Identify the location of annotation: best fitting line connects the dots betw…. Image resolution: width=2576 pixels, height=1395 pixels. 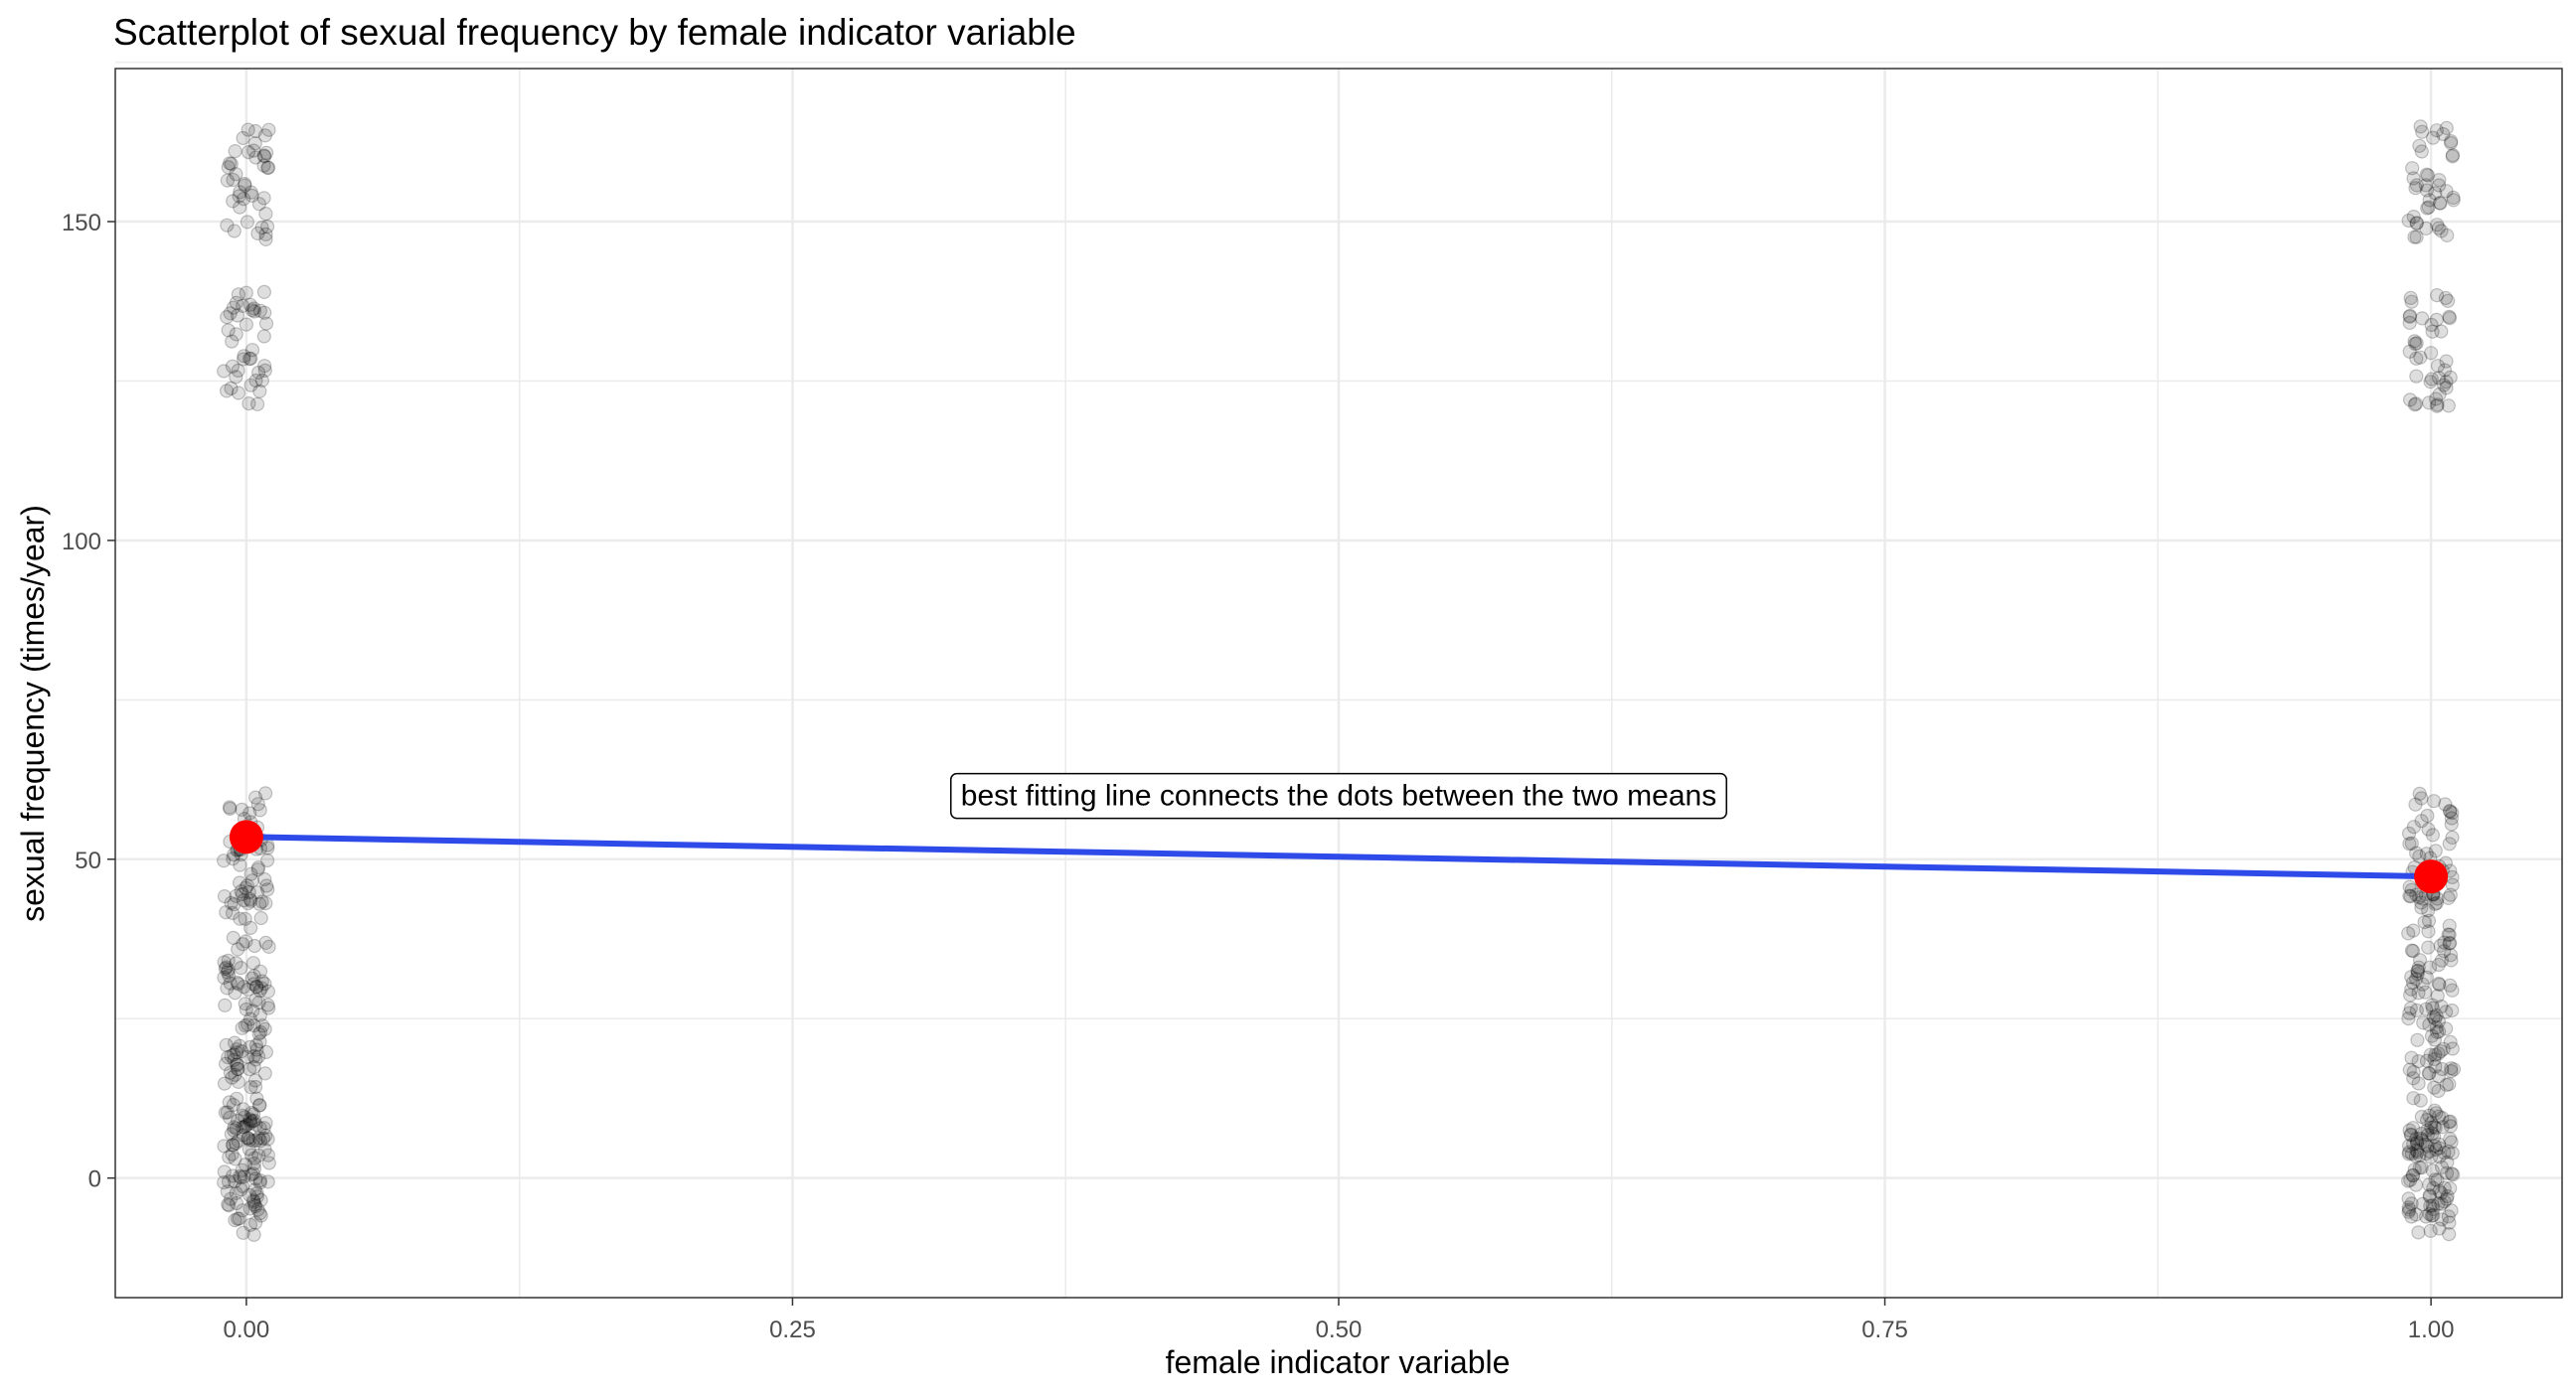
(1338, 796).